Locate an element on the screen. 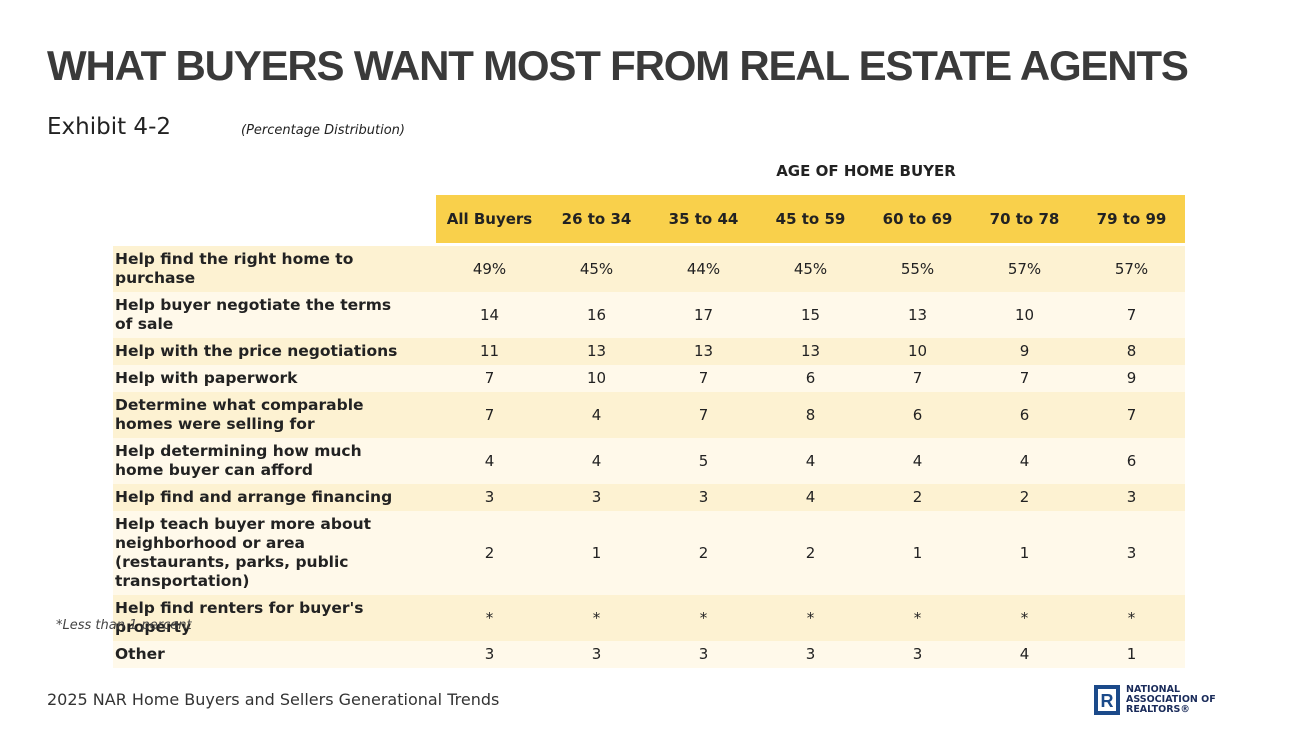 This screenshot has width=1300, height=729. logo: R NATIONAL ASSOCIATION OF REALTORS® is located at coordinates (1157, 700).